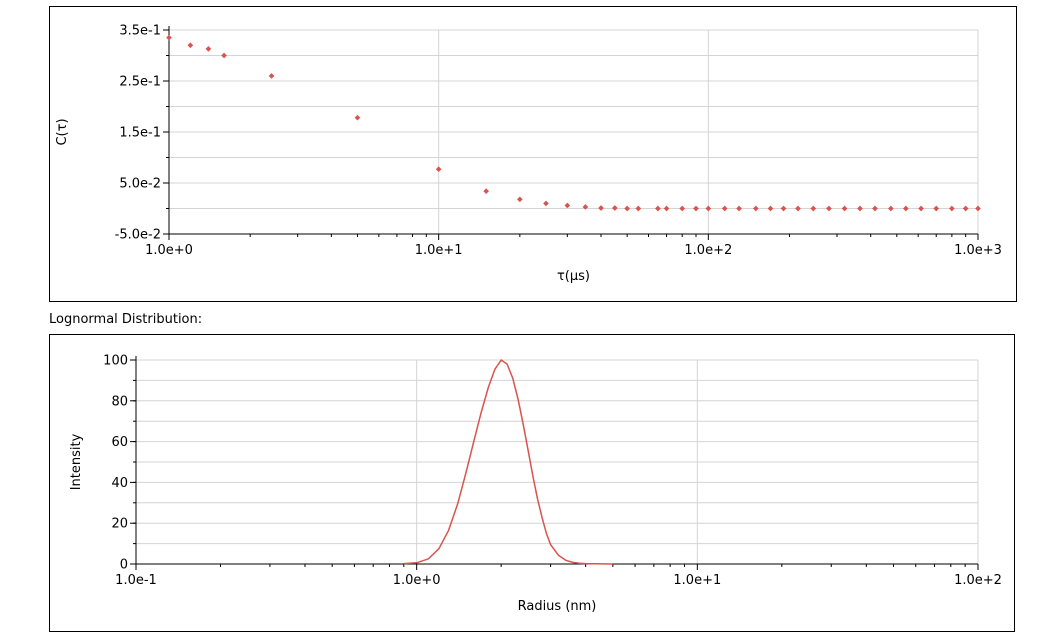 Image resolution: width=1064 pixels, height=639 pixels. Describe the element at coordinates (119, 401) in the screenshot. I see `y-tick-label: 80` at that location.